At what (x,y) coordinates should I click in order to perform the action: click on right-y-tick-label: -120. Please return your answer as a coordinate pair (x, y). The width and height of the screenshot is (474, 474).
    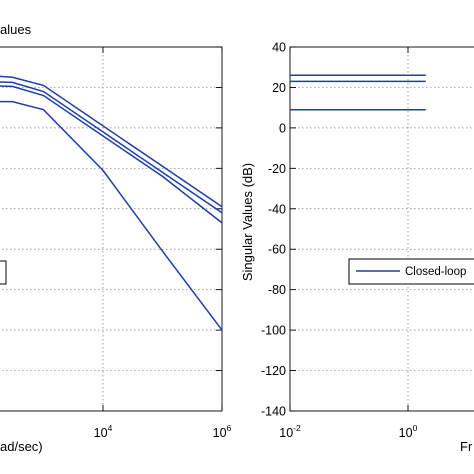
    Looking at the image, I should click on (273, 371).